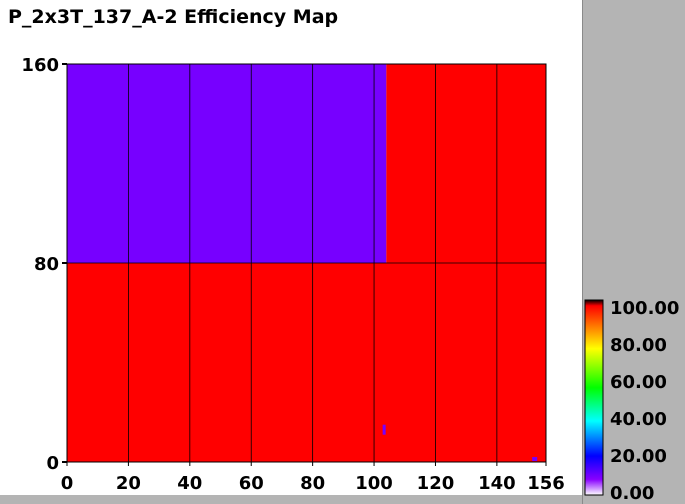 Image resolution: width=685 pixels, height=504 pixels. Describe the element at coordinates (631, 401) in the screenshot. I see `colorbar: 100.00 80.00 60.00 40.00 20.00 0.00` at that location.